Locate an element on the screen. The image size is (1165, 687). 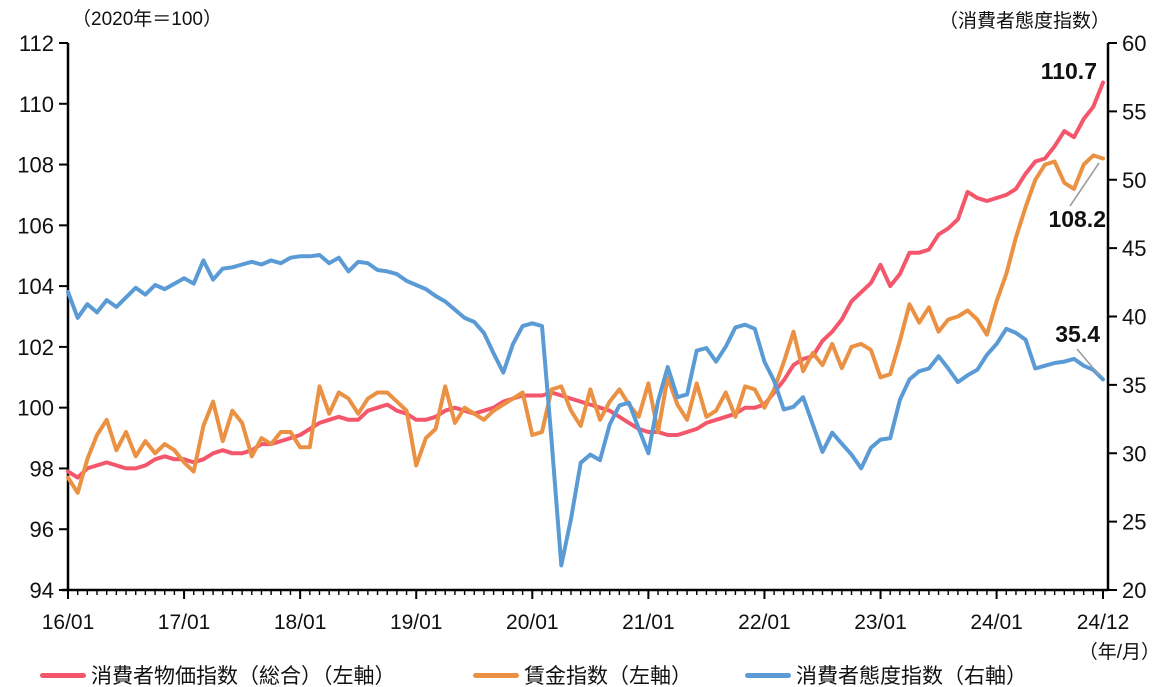
legend-swatch-cpi is located at coordinates (63, 675).